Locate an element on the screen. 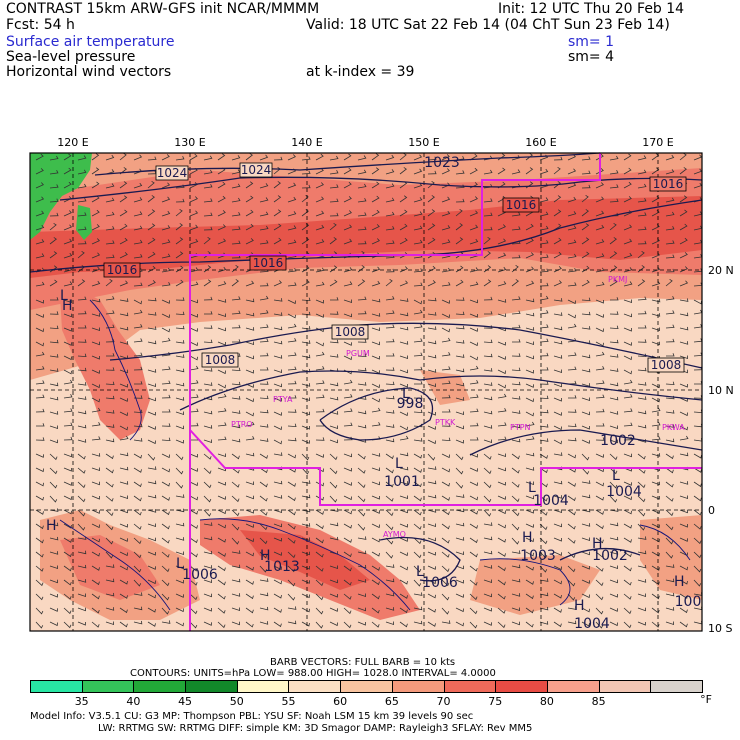  lat-label: 20 N is located at coordinates (721, 270).